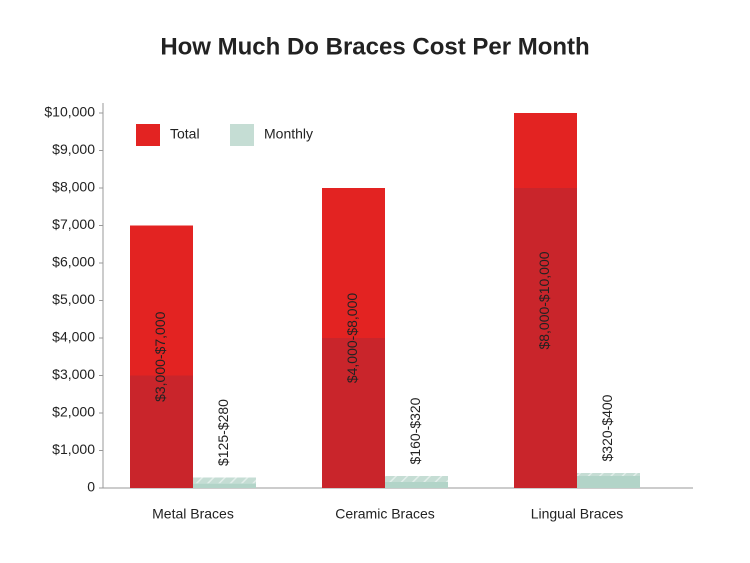  Describe the element at coordinates (352, 338) in the screenshot. I see `data-label: $4,000-$8,000` at that location.